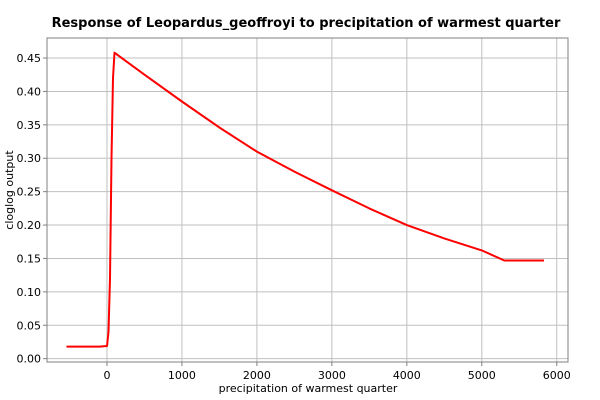 The image size is (600, 400). Describe the element at coordinates (407, 375) in the screenshot. I see `x-tick-label: 4000` at that location.